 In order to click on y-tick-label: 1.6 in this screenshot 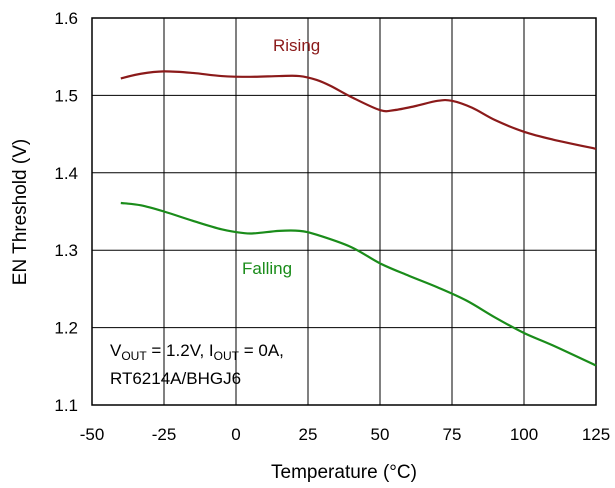, I will do `click(66, 18)`.